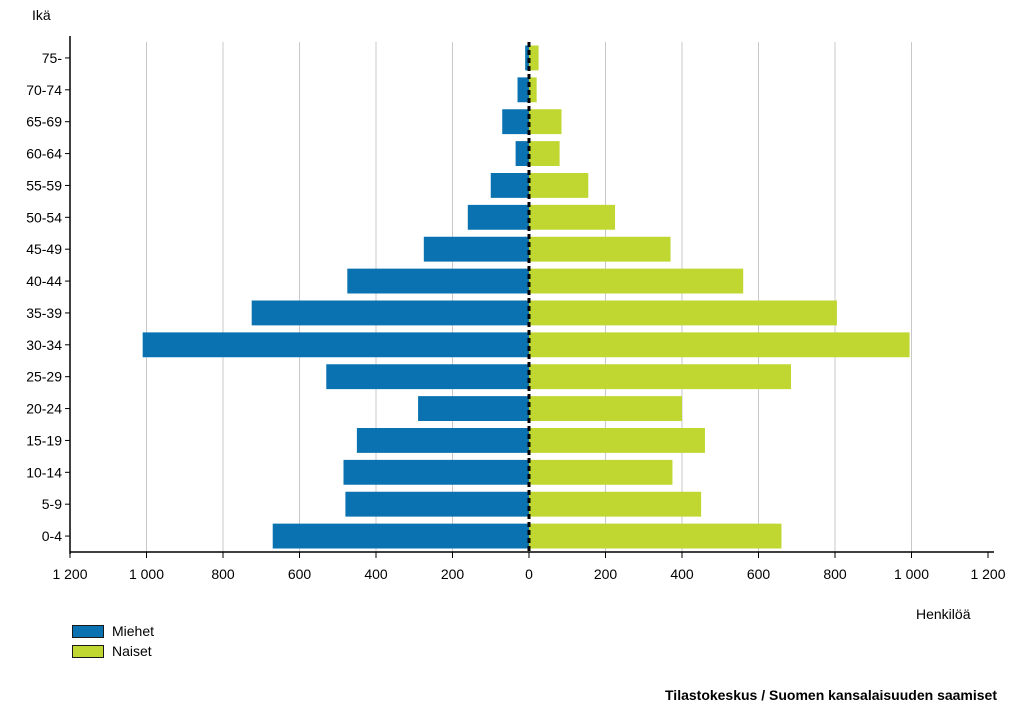 The width and height of the screenshot is (1011, 707). Describe the element at coordinates (44, 154) in the screenshot. I see `y-tick-label: 60-64` at that location.